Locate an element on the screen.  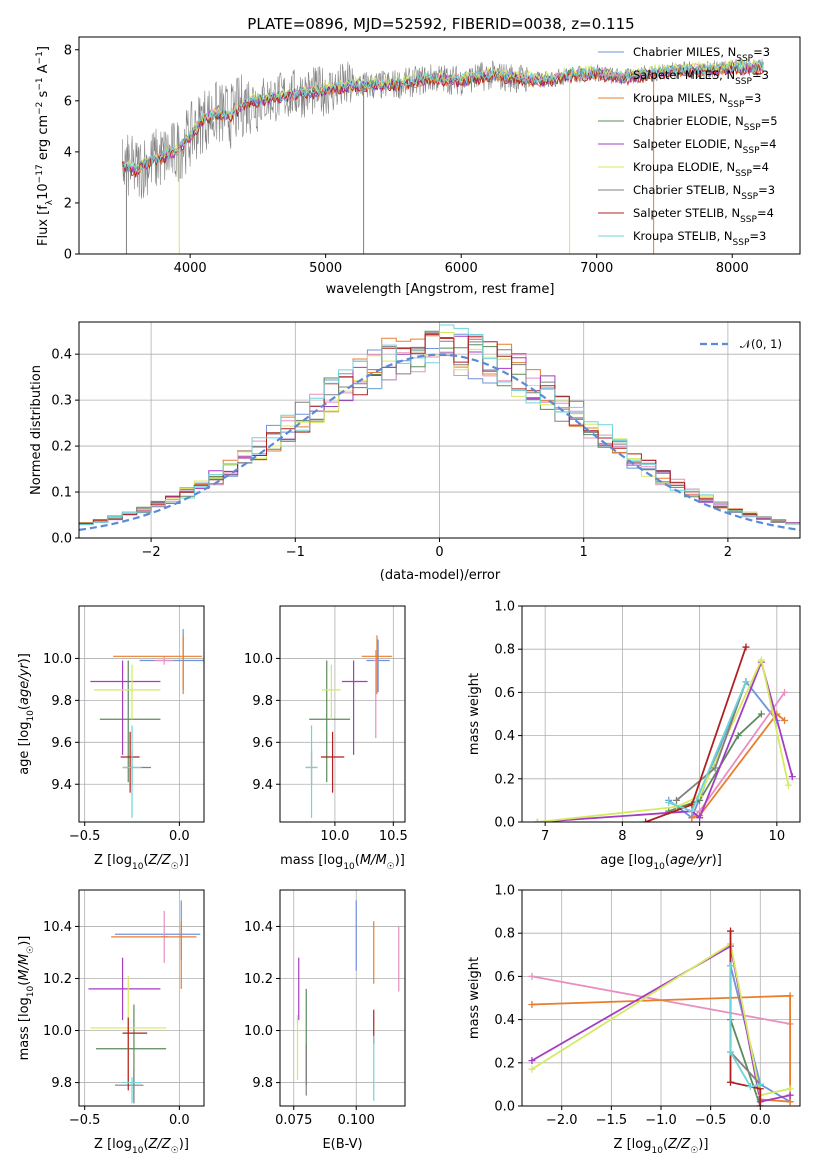
legend-entry: Kroupa ELODIE, NSSP=4 is located at coordinates (701, 169).